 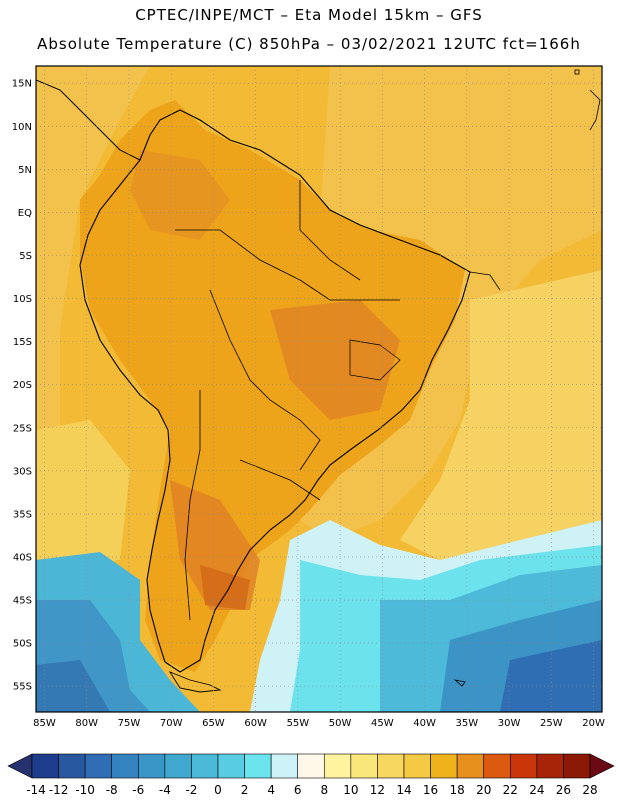 What do you see at coordinates (138, 790) in the screenshot?
I see `colorbar-label: -6` at bounding box center [138, 790].